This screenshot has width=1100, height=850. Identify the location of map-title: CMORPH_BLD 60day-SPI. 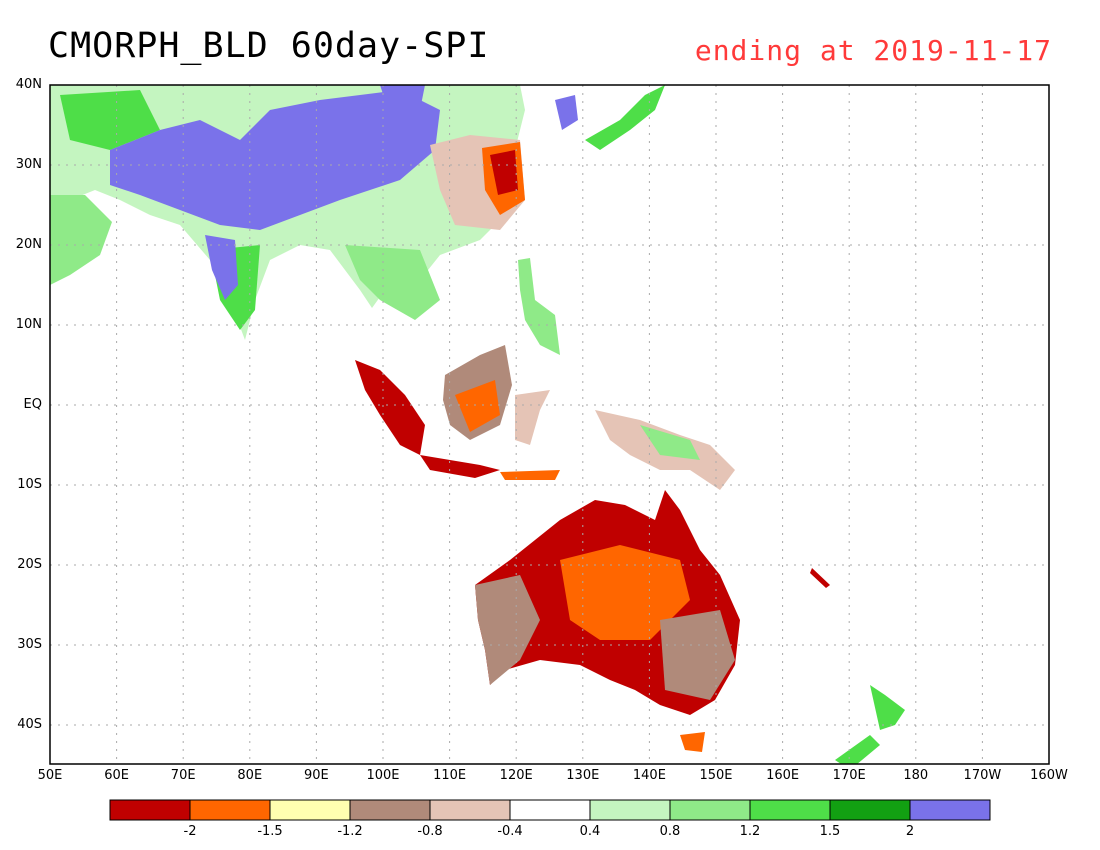
(269, 46).